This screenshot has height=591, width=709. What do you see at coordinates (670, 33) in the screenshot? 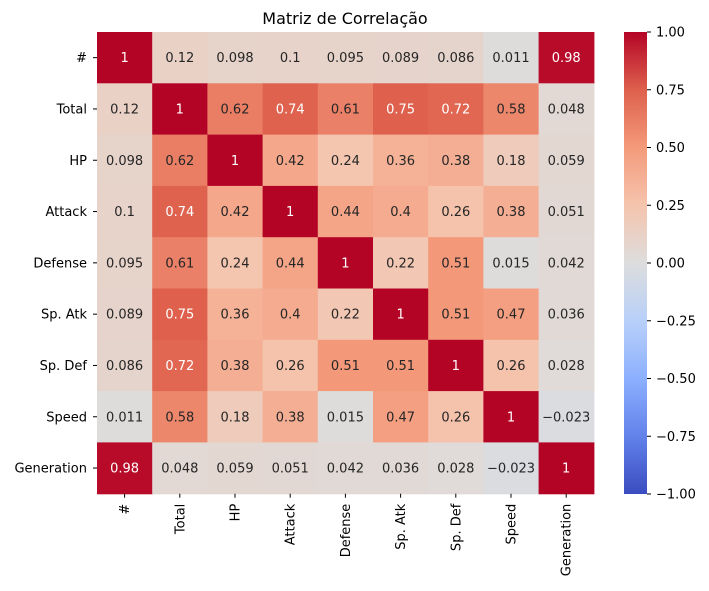
I see `colorbar-tick-label: 1.00` at bounding box center [670, 33].